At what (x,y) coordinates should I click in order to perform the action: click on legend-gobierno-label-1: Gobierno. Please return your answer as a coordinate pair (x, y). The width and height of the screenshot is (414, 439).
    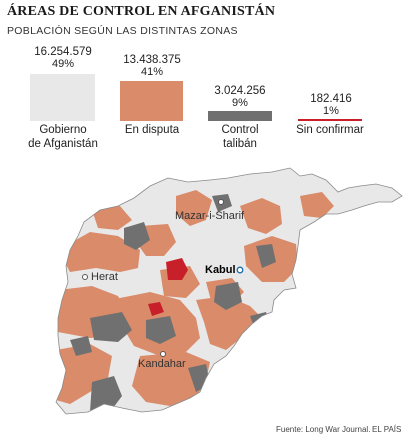
    Looking at the image, I should click on (63, 130).